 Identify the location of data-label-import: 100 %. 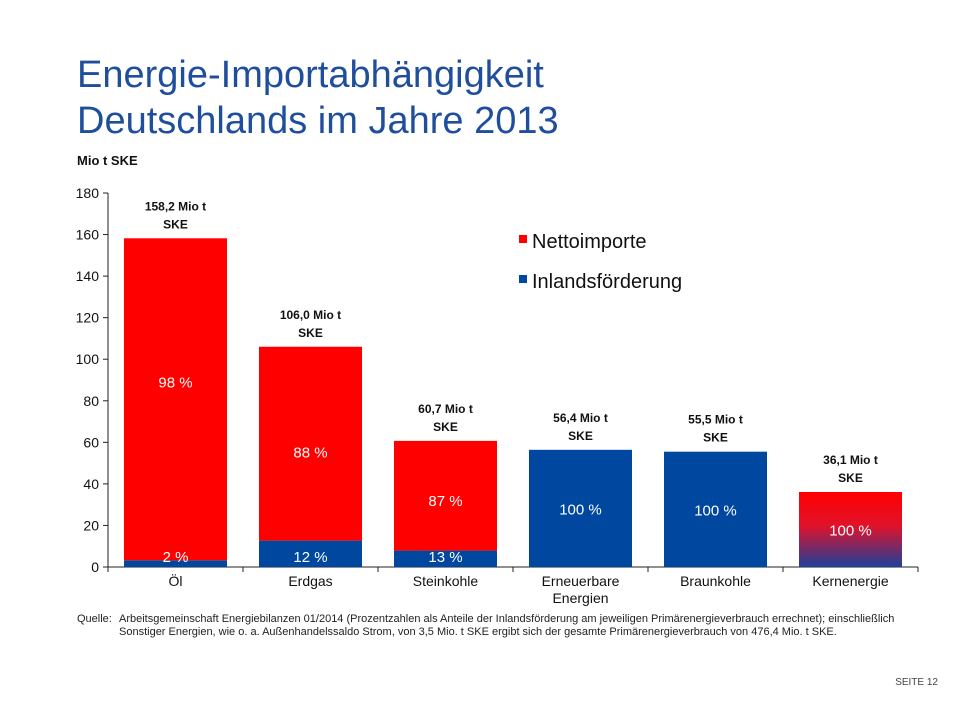
(850, 530).